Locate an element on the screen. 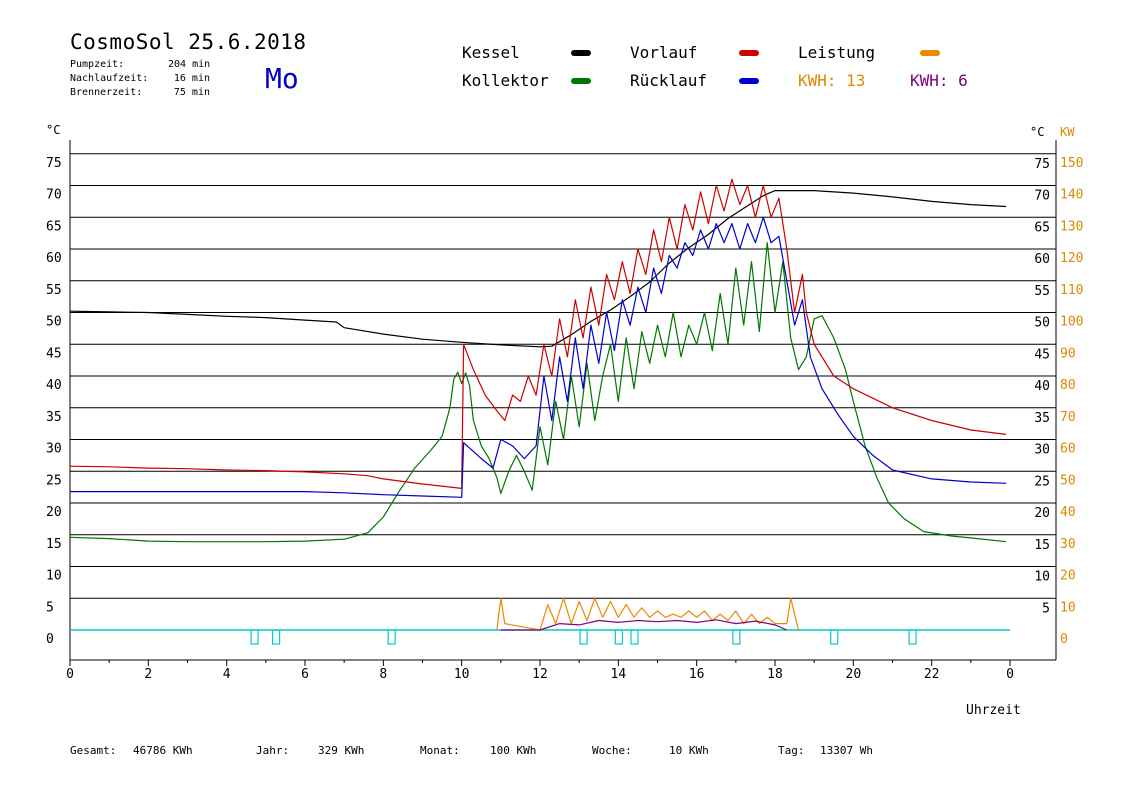 Image resolution: width=1148 pixels, height=812 pixels. x-tick-label: 0 is located at coordinates (1010, 674).